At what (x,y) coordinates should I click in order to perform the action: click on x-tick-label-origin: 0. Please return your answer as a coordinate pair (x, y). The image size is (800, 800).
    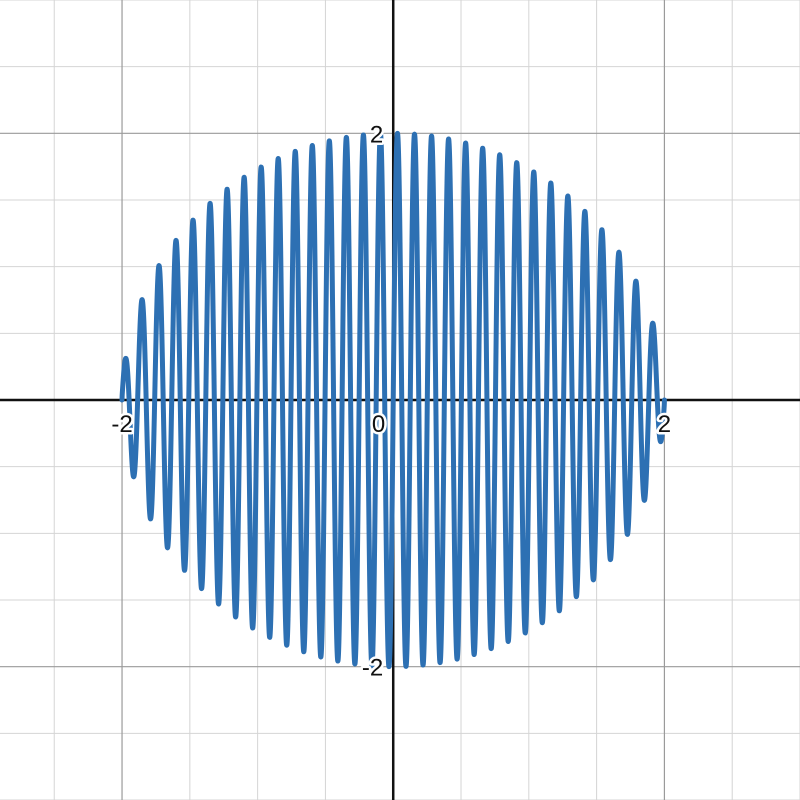
    Looking at the image, I should click on (378, 424).